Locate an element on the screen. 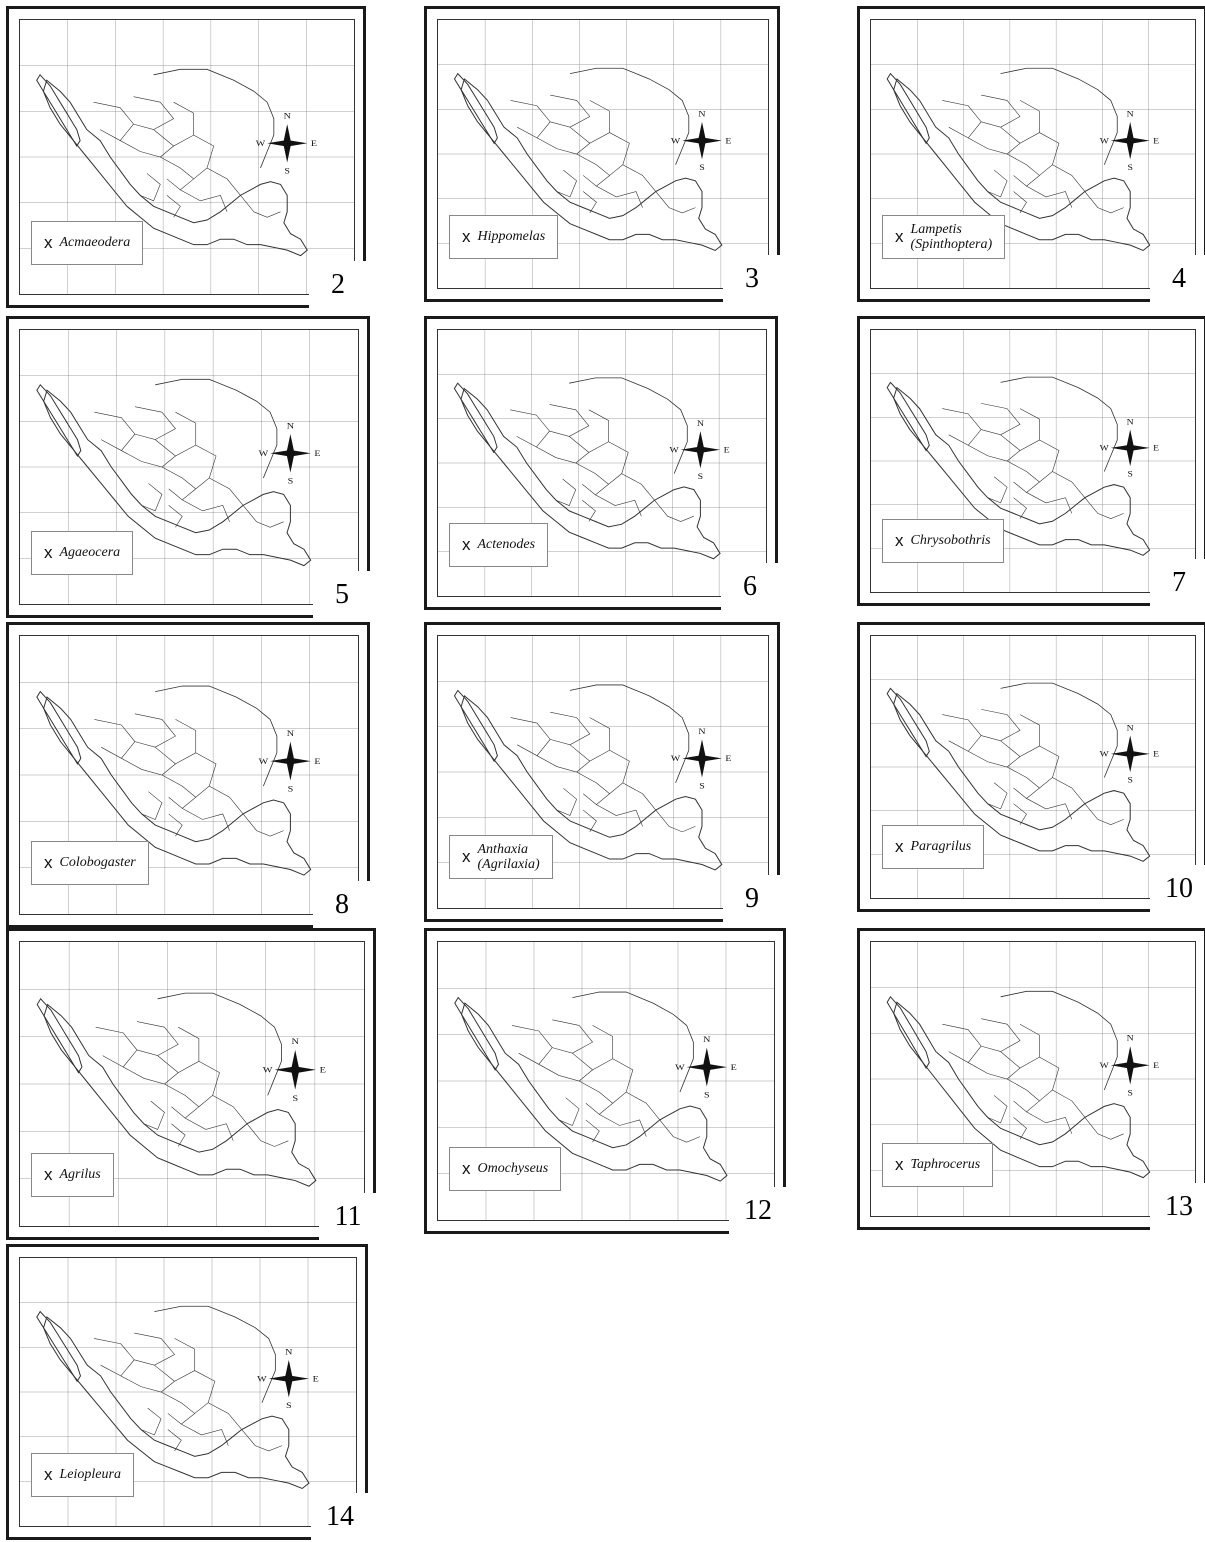  map-legend: x Chrysobothris is located at coordinates (943, 541).